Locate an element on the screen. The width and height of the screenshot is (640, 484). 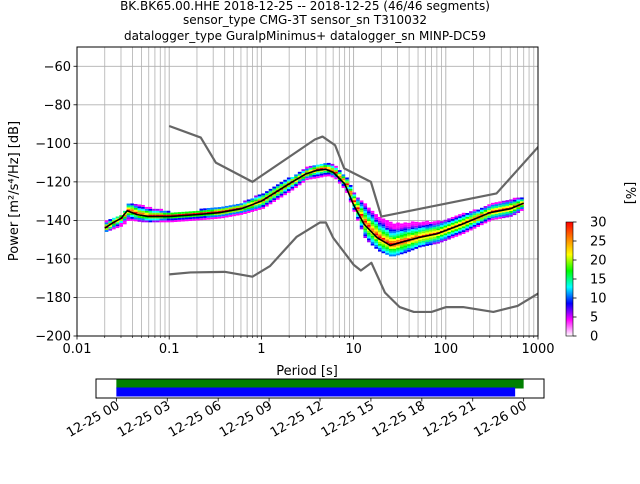
timeline-tick-label: 12-25 12 is located at coordinates (297, 419).